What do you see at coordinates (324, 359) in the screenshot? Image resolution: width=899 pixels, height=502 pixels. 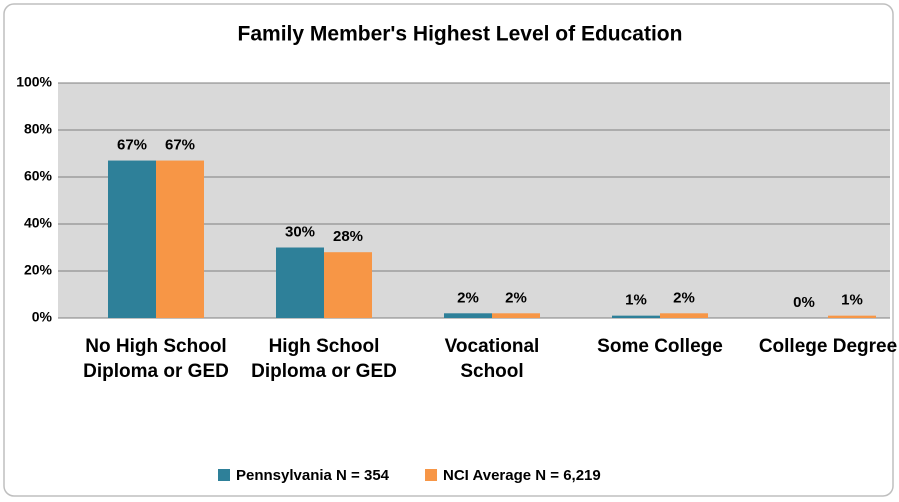 I see `x-tick-label: High School Diploma or GED` at bounding box center [324, 359].